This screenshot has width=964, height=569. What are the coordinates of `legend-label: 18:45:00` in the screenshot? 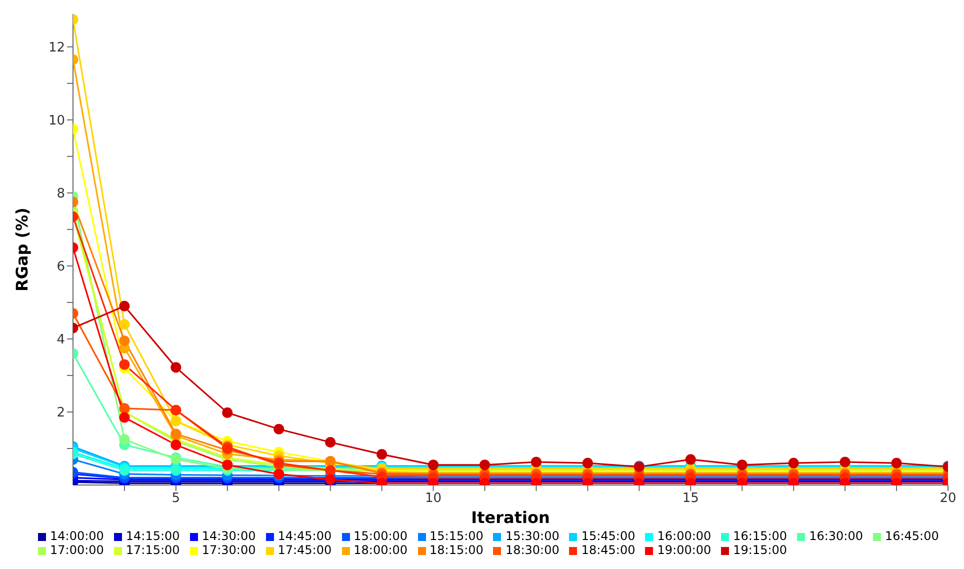 It's located at (608, 550).